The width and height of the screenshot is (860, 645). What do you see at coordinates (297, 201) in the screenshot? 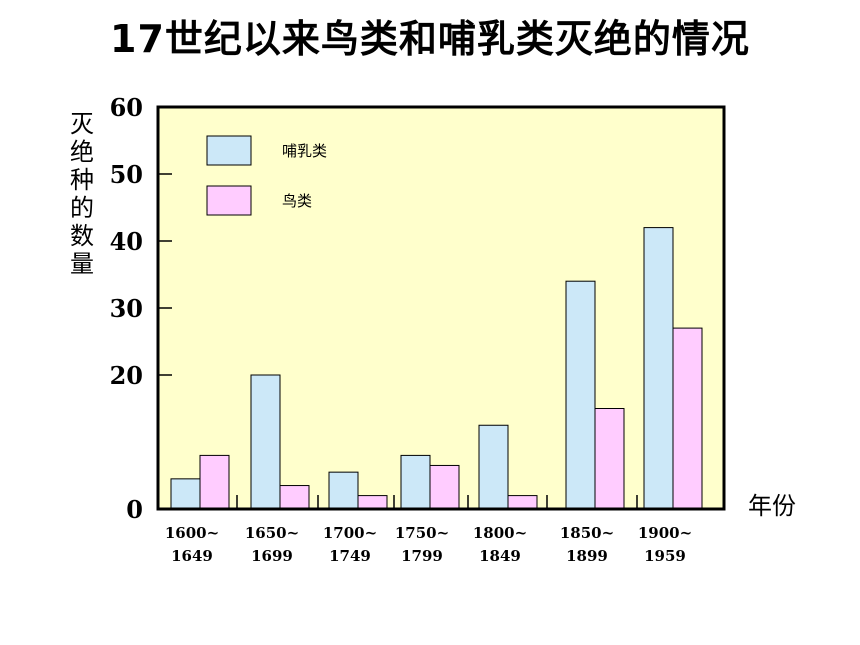
I see `legend-label-bird: 鸟类` at bounding box center [297, 201].